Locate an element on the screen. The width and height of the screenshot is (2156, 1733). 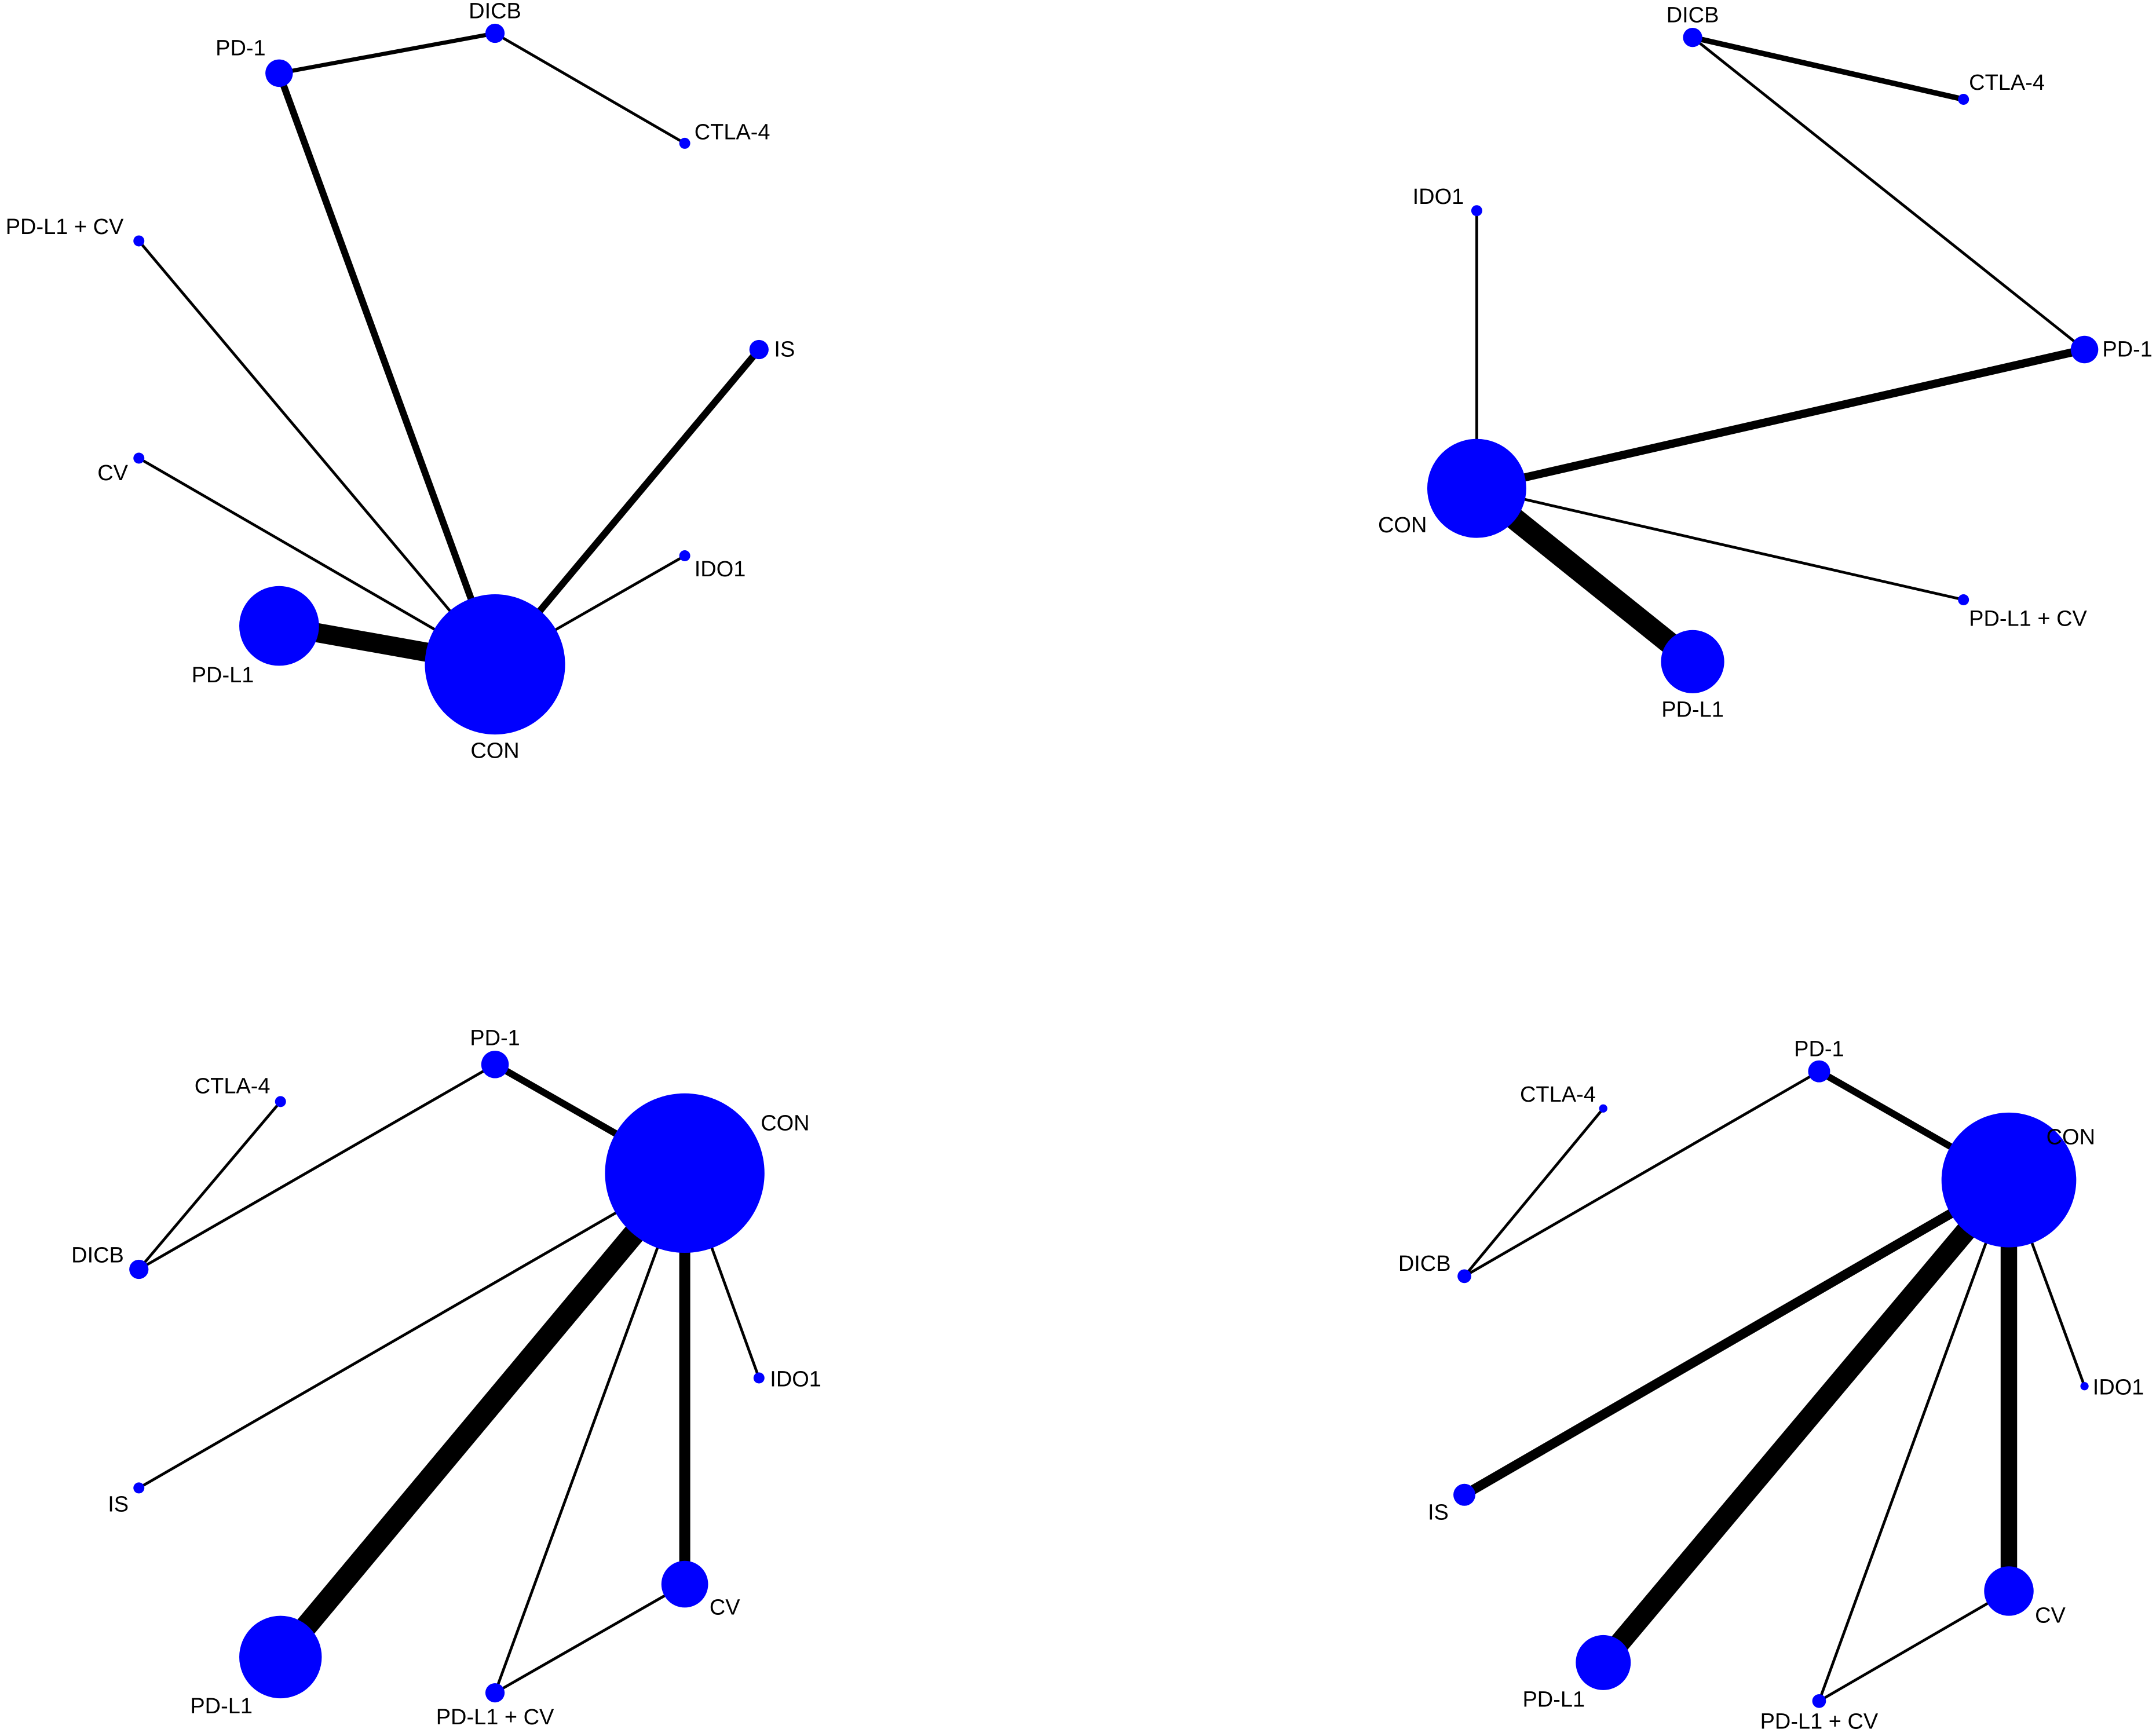
edge-pd-l1-cv-con is located at coordinates (316, 453).